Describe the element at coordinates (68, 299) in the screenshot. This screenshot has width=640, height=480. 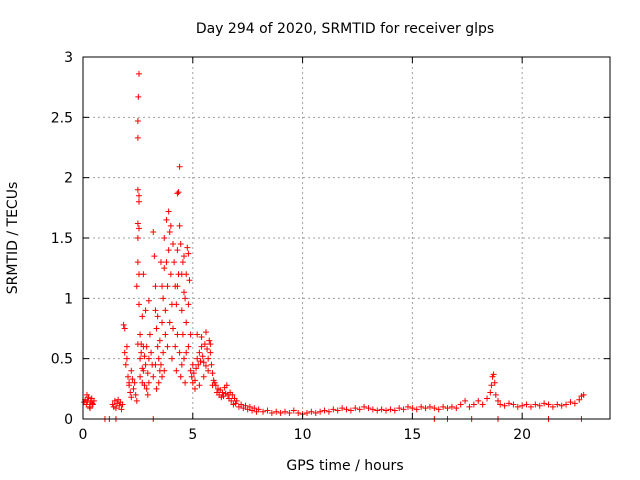
I see `y-tick-label: 1` at that location.